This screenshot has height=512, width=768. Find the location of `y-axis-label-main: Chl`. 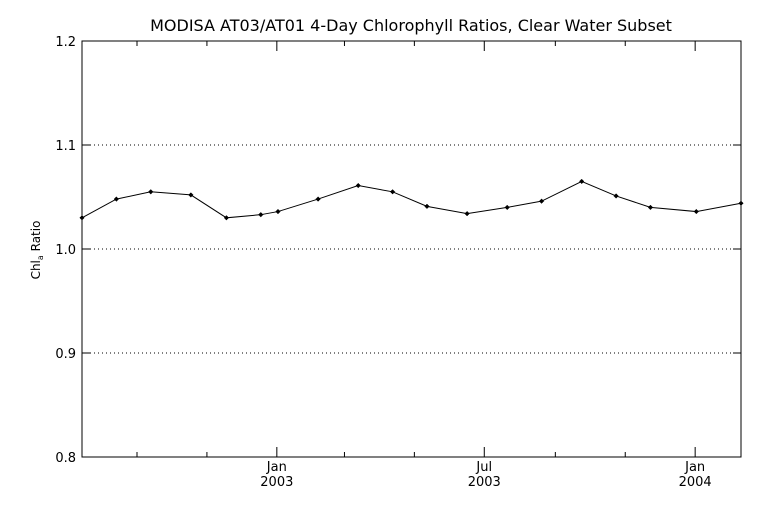

y-axis-label-main: Chl is located at coordinates (36, 269).